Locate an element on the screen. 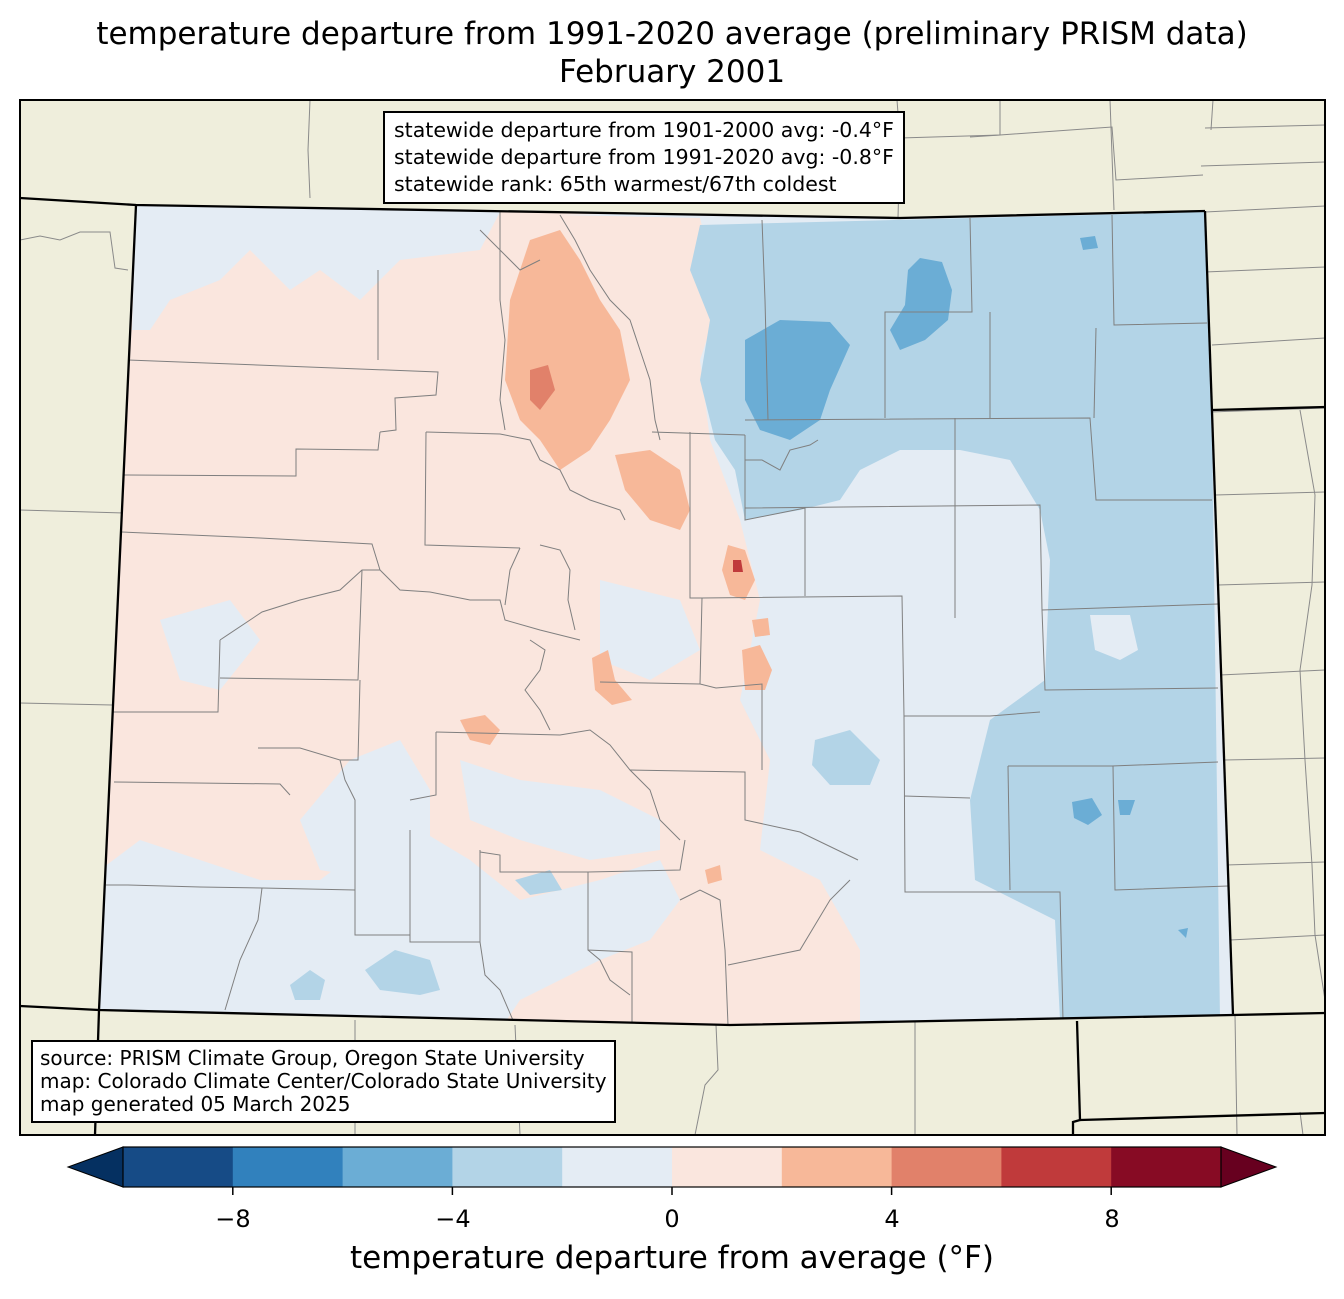  colorbar-tick-label: −8 is located at coordinates (233, 1219).